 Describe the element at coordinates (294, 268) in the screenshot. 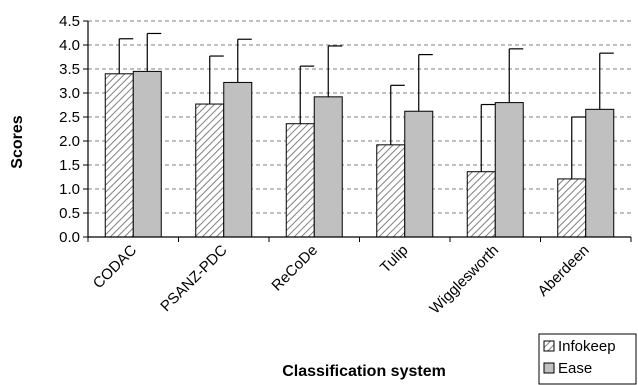

I see `x-tick-label: ReCoDe` at that location.